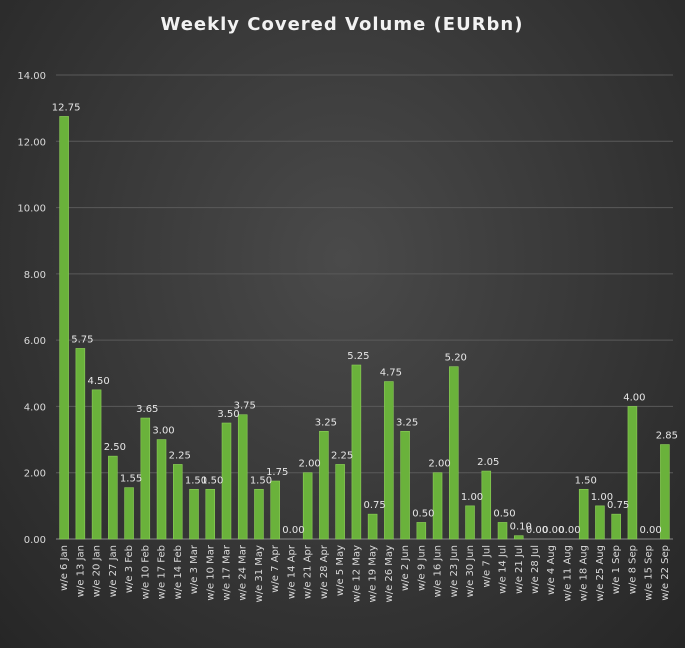  What do you see at coordinates (291, 571) in the screenshot?
I see `x-tick-label: w/e 14 Apr` at bounding box center [291, 571].